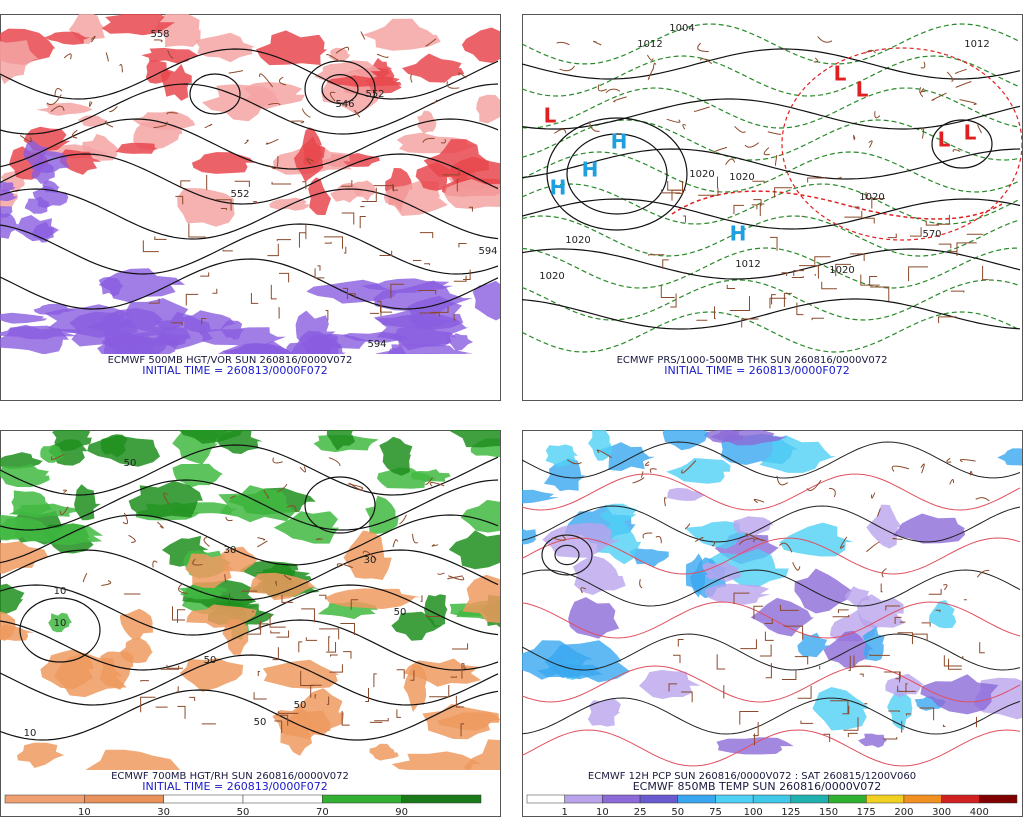 The height and width of the screenshot is (823, 1024). I want to click on colorbar-label: 100, so click(753, 812).